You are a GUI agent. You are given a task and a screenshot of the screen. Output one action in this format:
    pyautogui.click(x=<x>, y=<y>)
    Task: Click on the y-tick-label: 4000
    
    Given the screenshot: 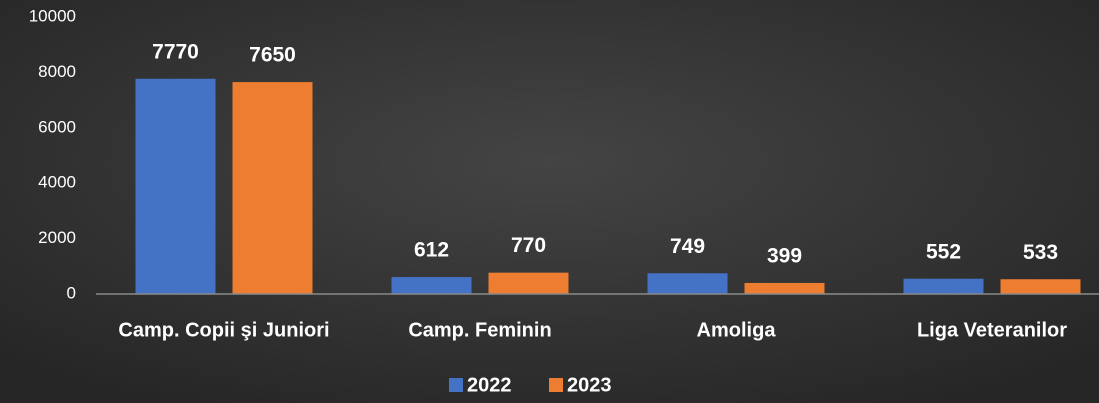 What is the action you would take?
    pyautogui.click(x=57, y=182)
    